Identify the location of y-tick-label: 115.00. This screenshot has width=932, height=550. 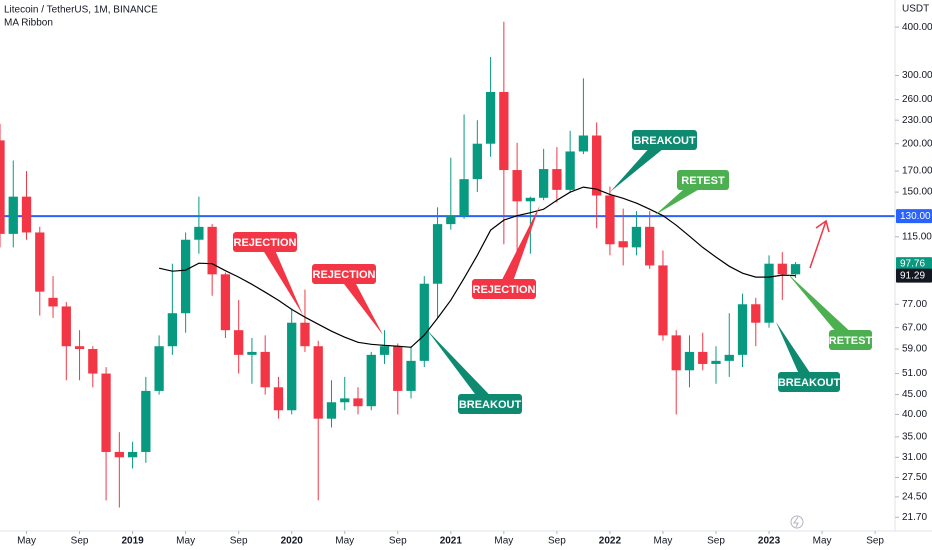
(917, 236).